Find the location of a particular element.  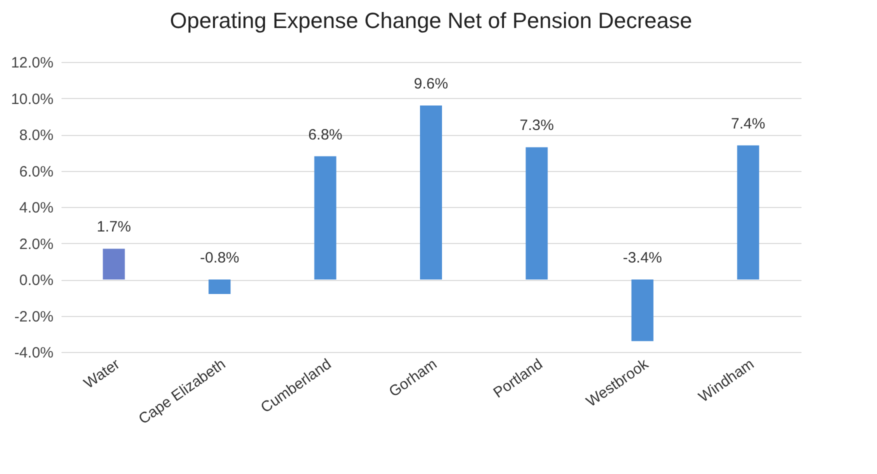

y-tick-label: 8.0% is located at coordinates (36, 135).